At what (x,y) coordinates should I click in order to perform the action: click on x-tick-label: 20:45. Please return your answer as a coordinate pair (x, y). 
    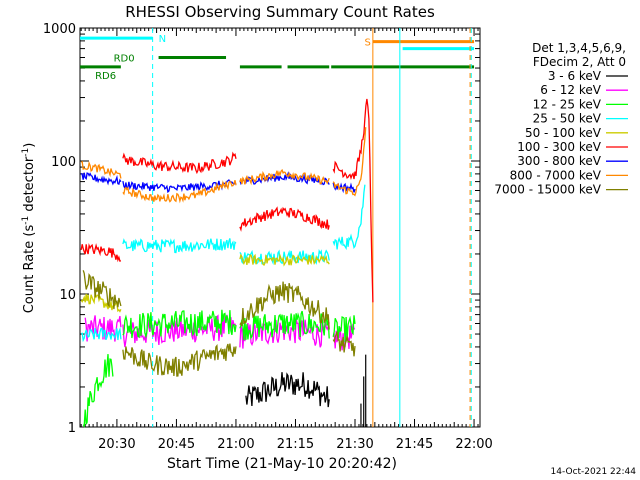
    Looking at the image, I should click on (176, 444).